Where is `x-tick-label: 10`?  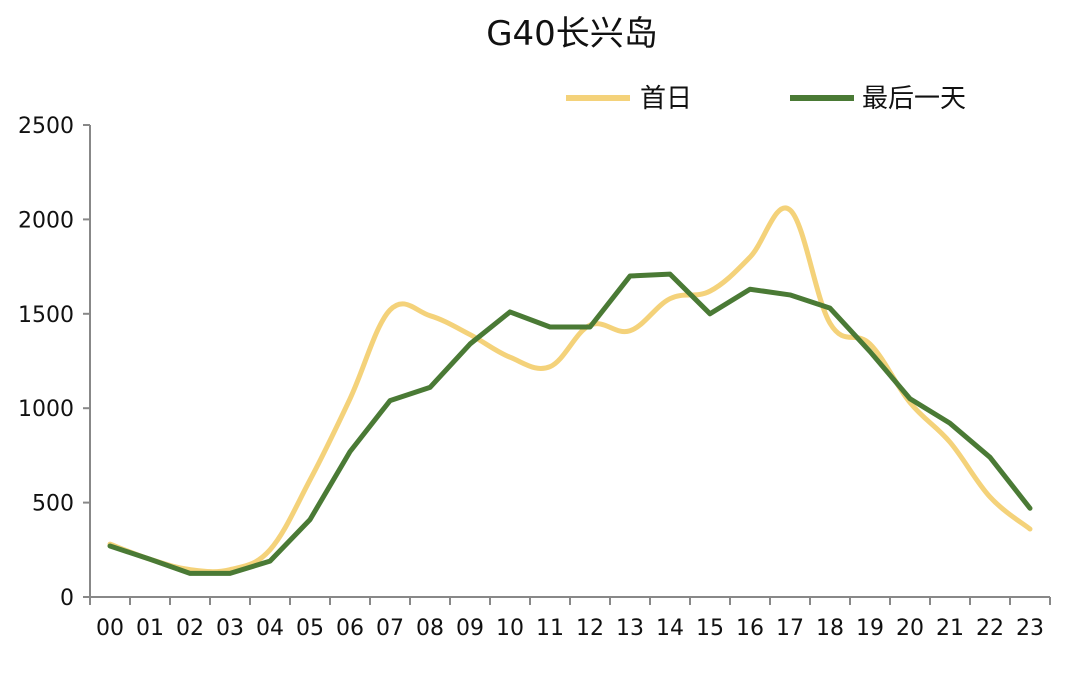
x-tick-label: 10 is located at coordinates (510, 628).